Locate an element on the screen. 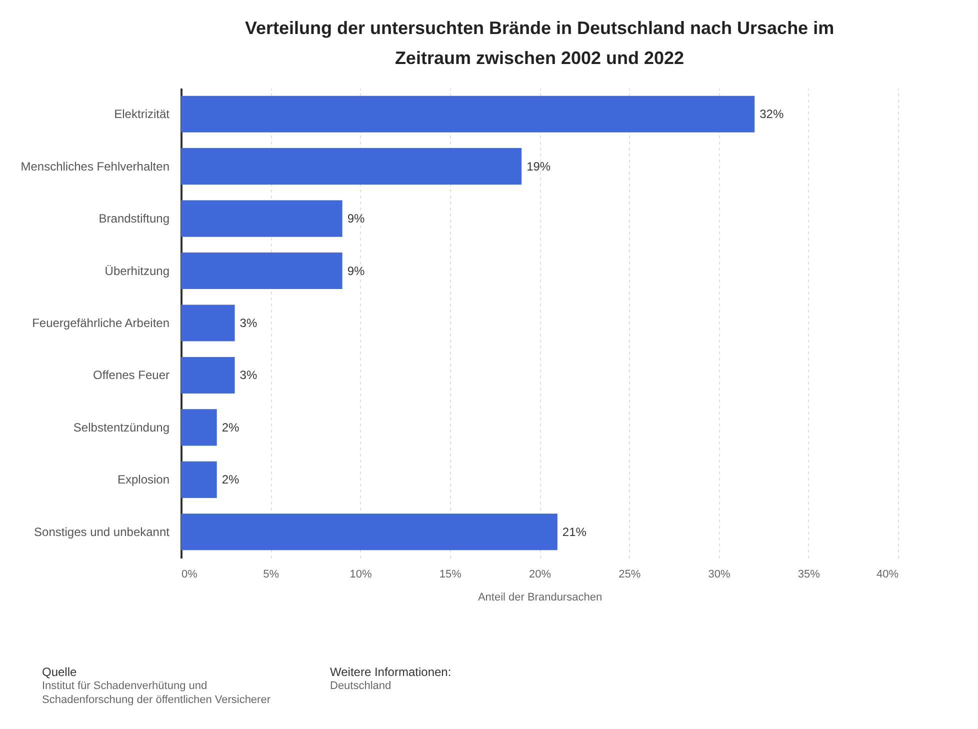 The height and width of the screenshot is (729, 978). text: Institut für Schadenverhütung und Schadenforschung der öffentlichen Versicherer is located at coordinates (156, 693).